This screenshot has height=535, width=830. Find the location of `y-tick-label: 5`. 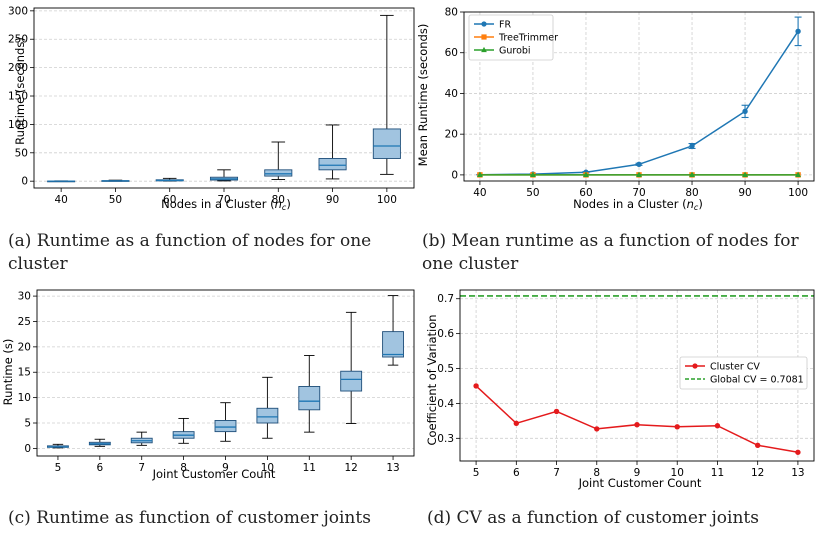

y-tick-label: 5 is located at coordinates (27, 424).